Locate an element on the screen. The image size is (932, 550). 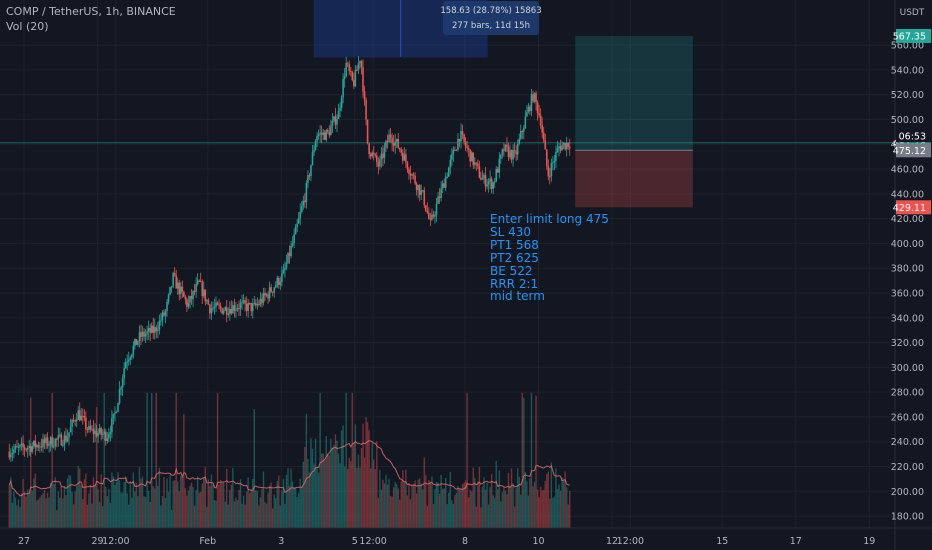
y-tick-label: 520.00 is located at coordinates (907, 95).